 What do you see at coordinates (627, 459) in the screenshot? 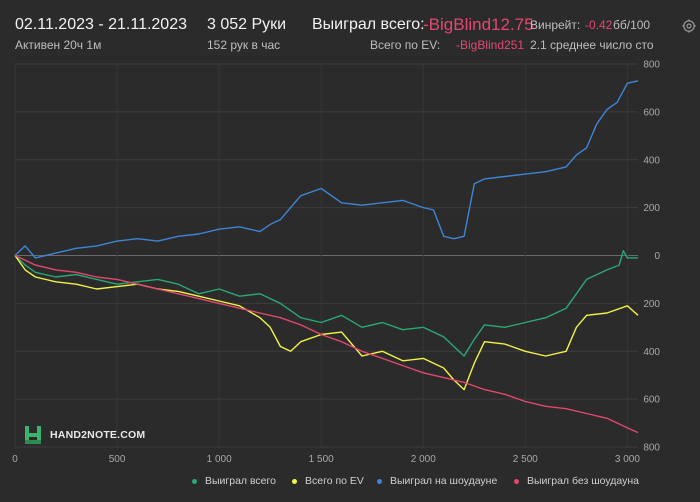
I see `x-tick-label: 3 000` at bounding box center [627, 459].